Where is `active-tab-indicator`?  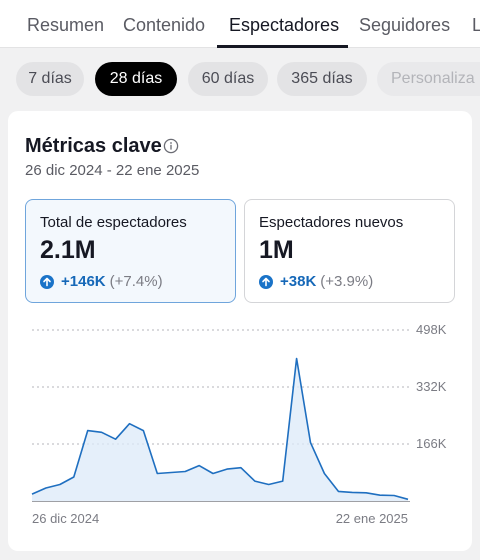
active-tab-indicator is located at coordinates (282, 46).